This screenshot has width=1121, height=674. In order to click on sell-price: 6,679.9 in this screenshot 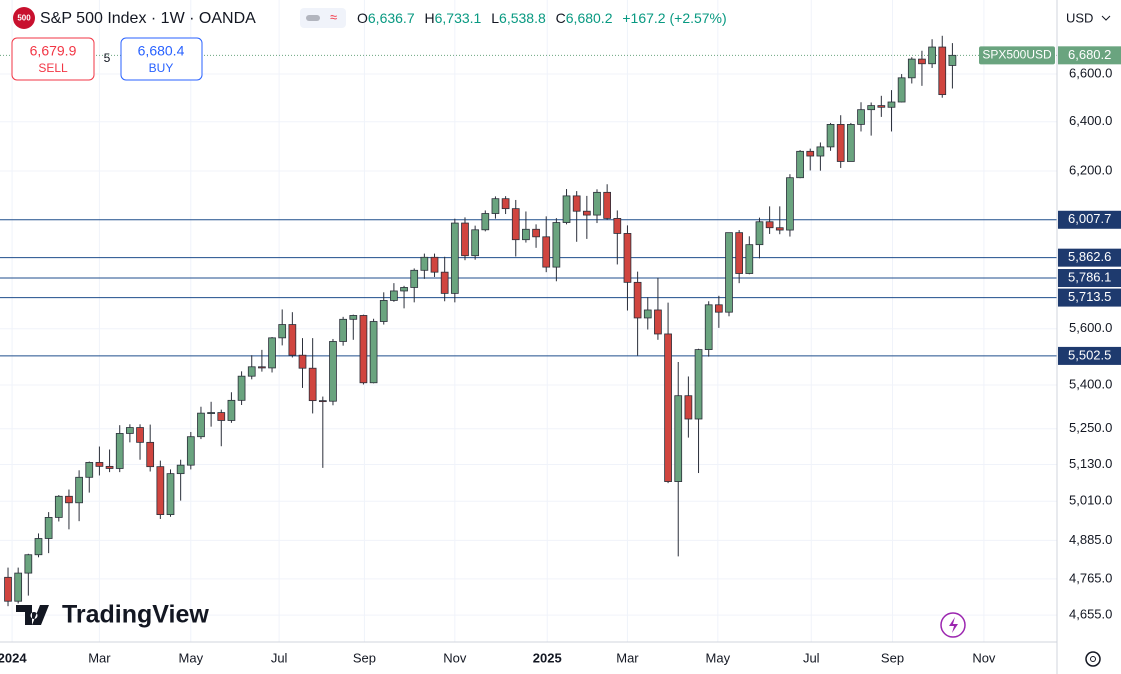, I will do `click(53, 51)`.